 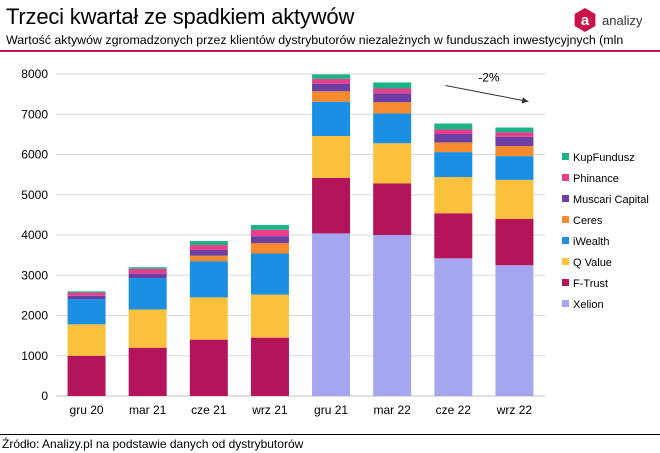 I want to click on y-tick-label: 1000, so click(x=34, y=356).